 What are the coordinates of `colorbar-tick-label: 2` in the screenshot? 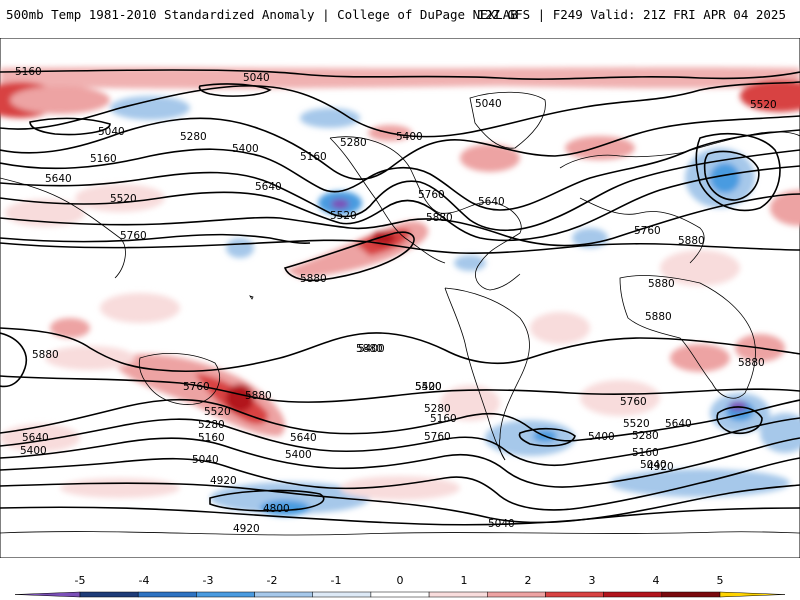 It's located at (528, 580).